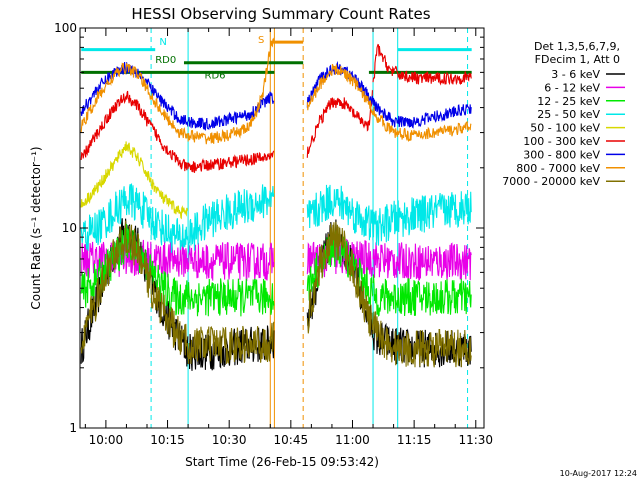 This screenshot has width=640, height=480. I want to click on legend-label: 25 - 50 keV, so click(568, 114).